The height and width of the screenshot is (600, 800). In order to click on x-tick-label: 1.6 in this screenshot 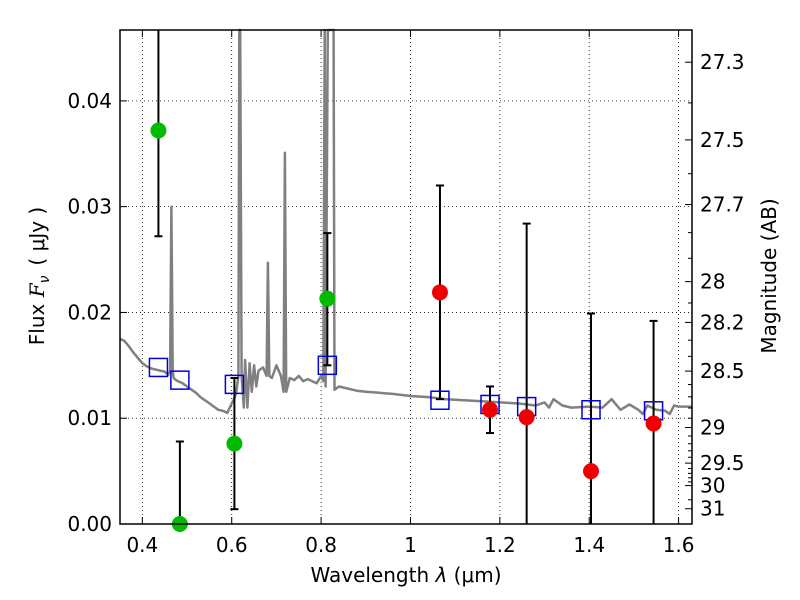, I will do `click(679, 545)`.